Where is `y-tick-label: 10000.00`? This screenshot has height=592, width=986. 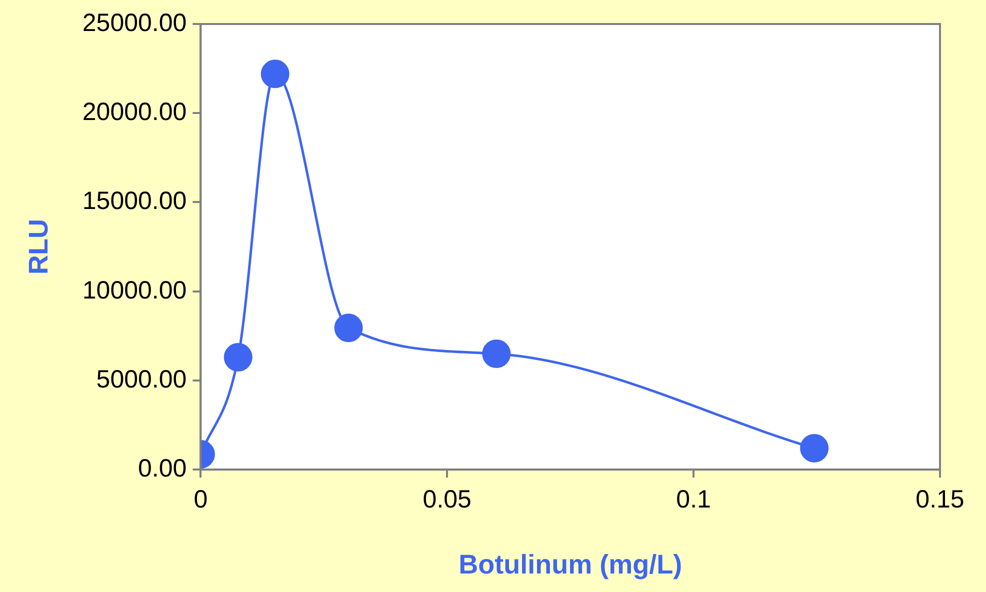
y-tick-label: 10000.00 is located at coordinates (134, 290).